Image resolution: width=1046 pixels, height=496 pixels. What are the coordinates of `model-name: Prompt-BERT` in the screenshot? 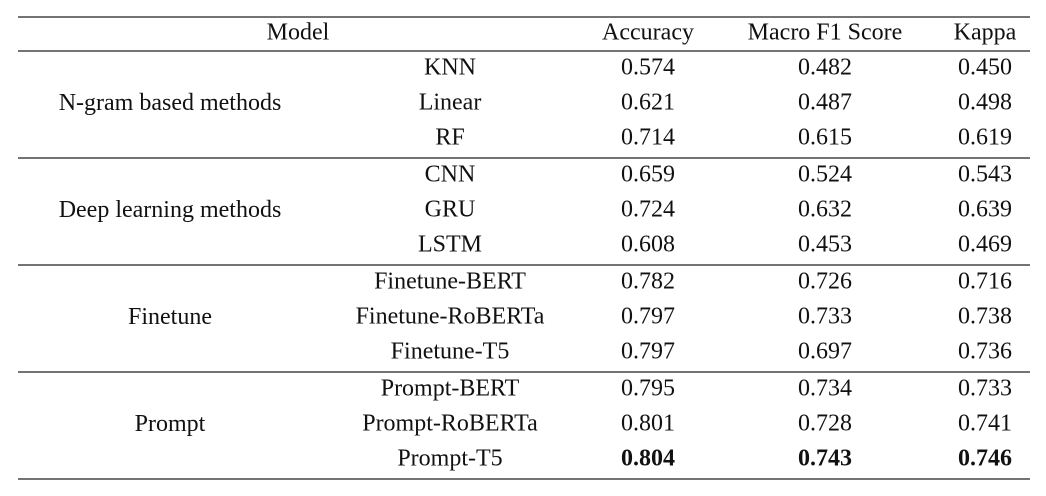 It's located at (450, 389).